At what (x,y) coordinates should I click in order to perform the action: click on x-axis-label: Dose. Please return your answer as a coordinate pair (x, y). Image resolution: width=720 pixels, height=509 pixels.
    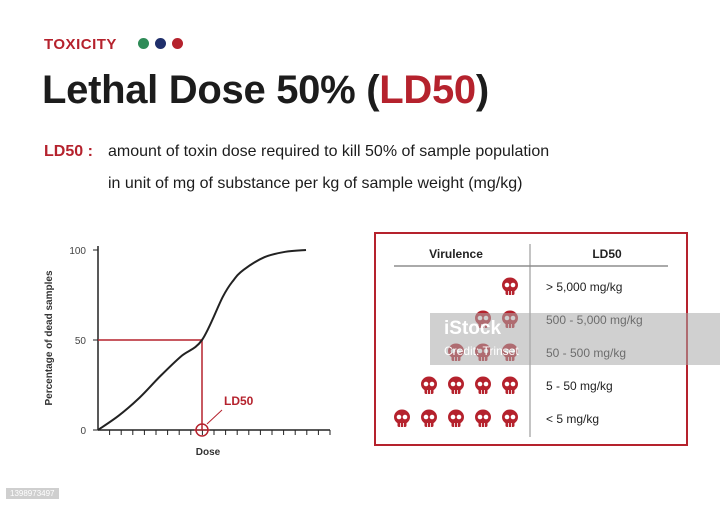
    Looking at the image, I should click on (208, 452).